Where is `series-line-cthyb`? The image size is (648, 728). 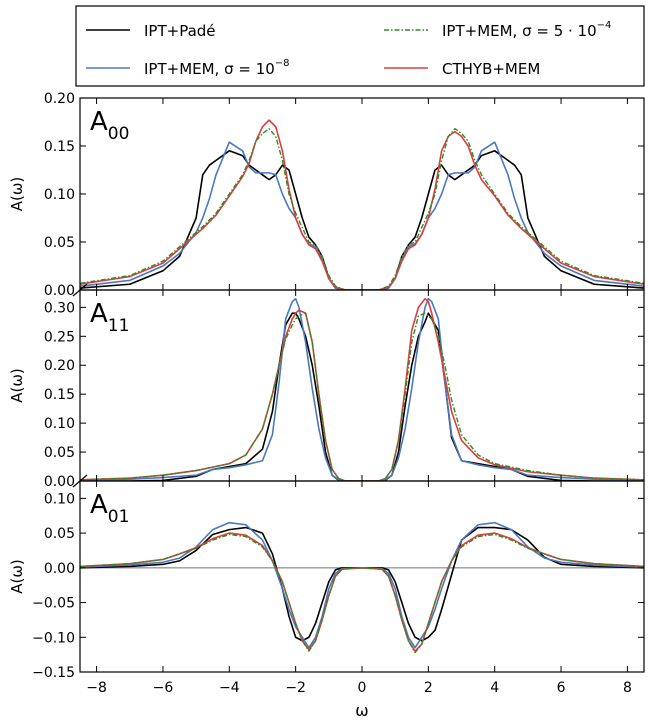
series-line-cthyb is located at coordinates (362, 592).